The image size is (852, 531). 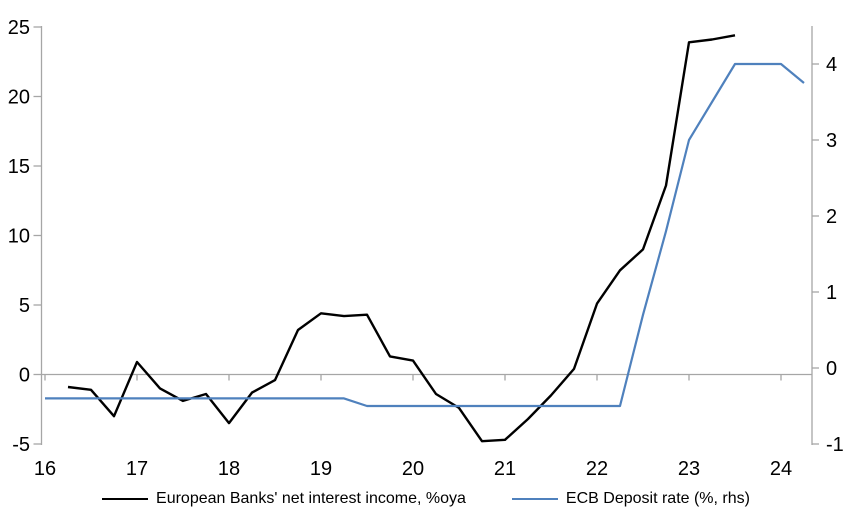 I want to click on x-axis-tick-label: 17, so click(x=137, y=469).